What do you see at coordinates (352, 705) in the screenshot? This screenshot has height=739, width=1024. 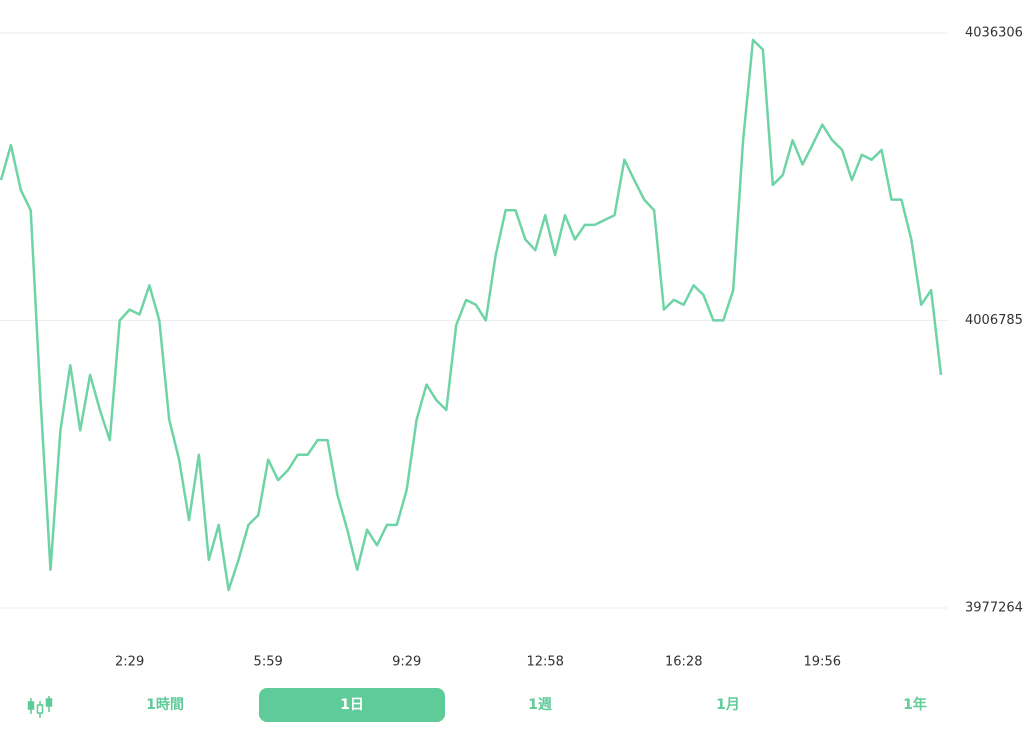 I see `period-button: 1日` at bounding box center [352, 705].